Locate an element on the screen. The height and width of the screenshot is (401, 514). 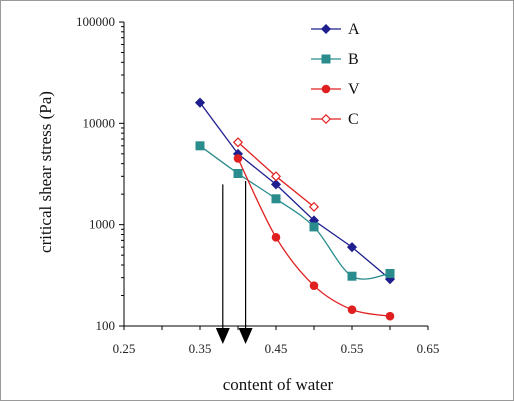
legend-item-b: B is located at coordinates (335, 59).